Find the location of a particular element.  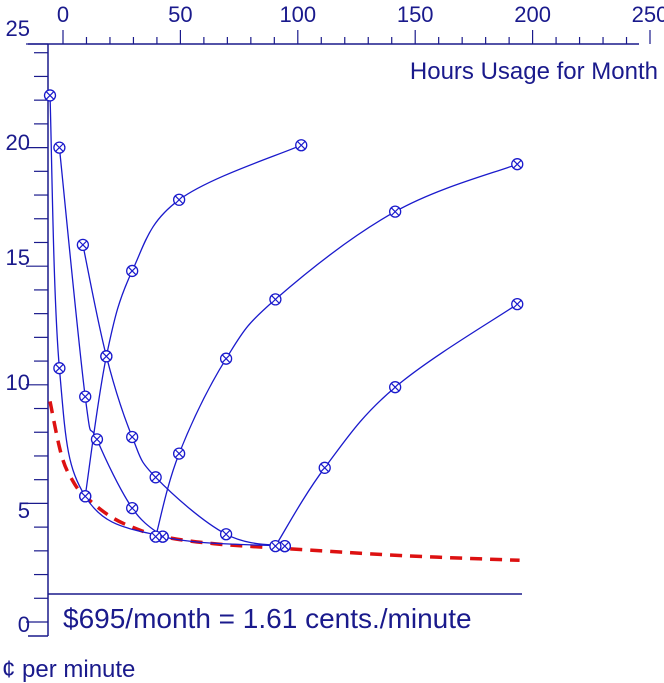

y-tick-label: 20 is located at coordinates (18, 142).